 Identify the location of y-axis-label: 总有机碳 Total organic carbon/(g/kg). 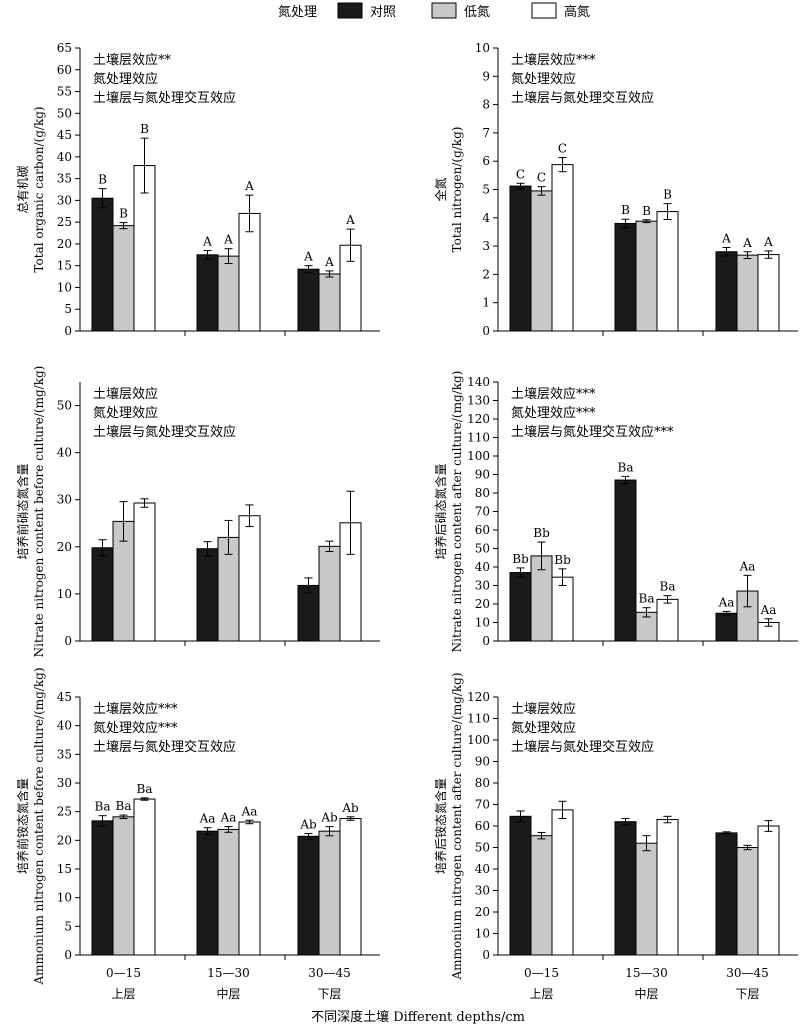
(31, 189).